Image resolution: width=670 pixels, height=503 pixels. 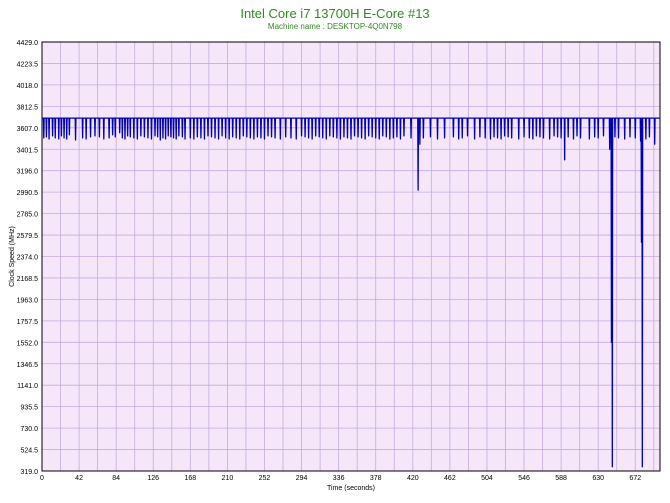 What do you see at coordinates (413, 478) in the screenshot?
I see `x-tick-label: 420` at bounding box center [413, 478].